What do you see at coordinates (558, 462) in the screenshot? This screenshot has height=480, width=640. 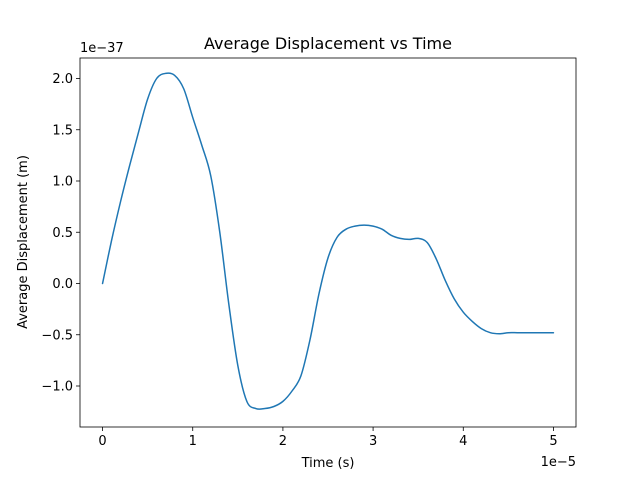 I see `x-offset-label: 1e−5` at bounding box center [558, 462].